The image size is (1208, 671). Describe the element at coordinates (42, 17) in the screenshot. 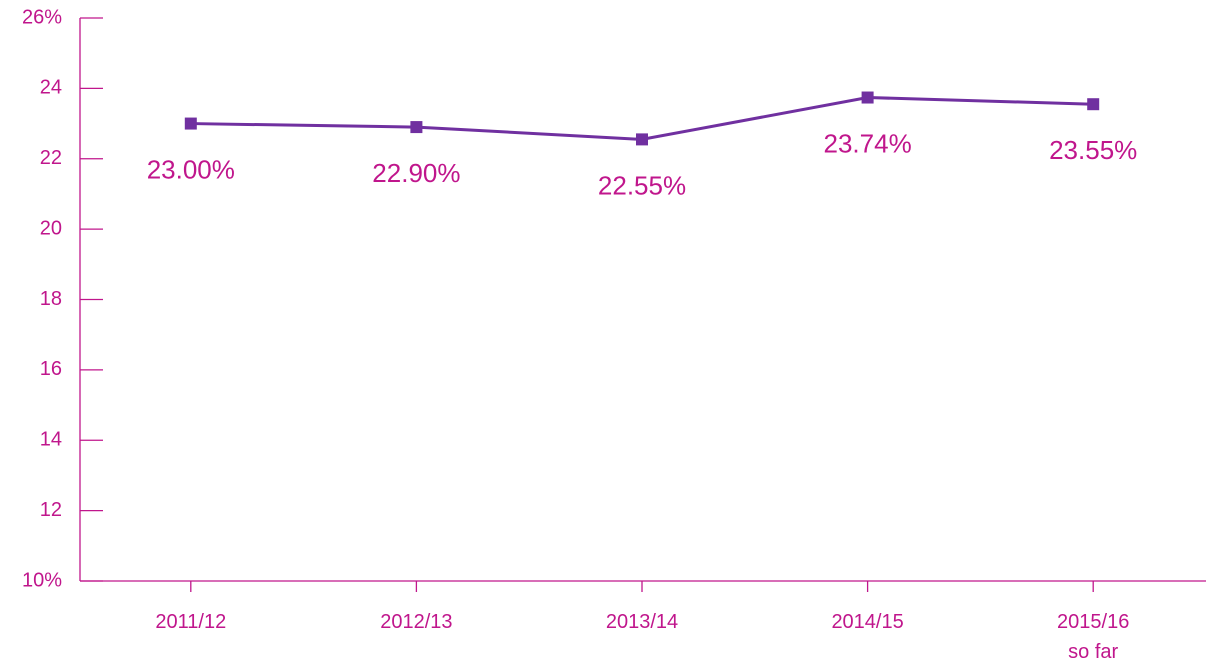

I see `y-tick-label: 26%` at that location.